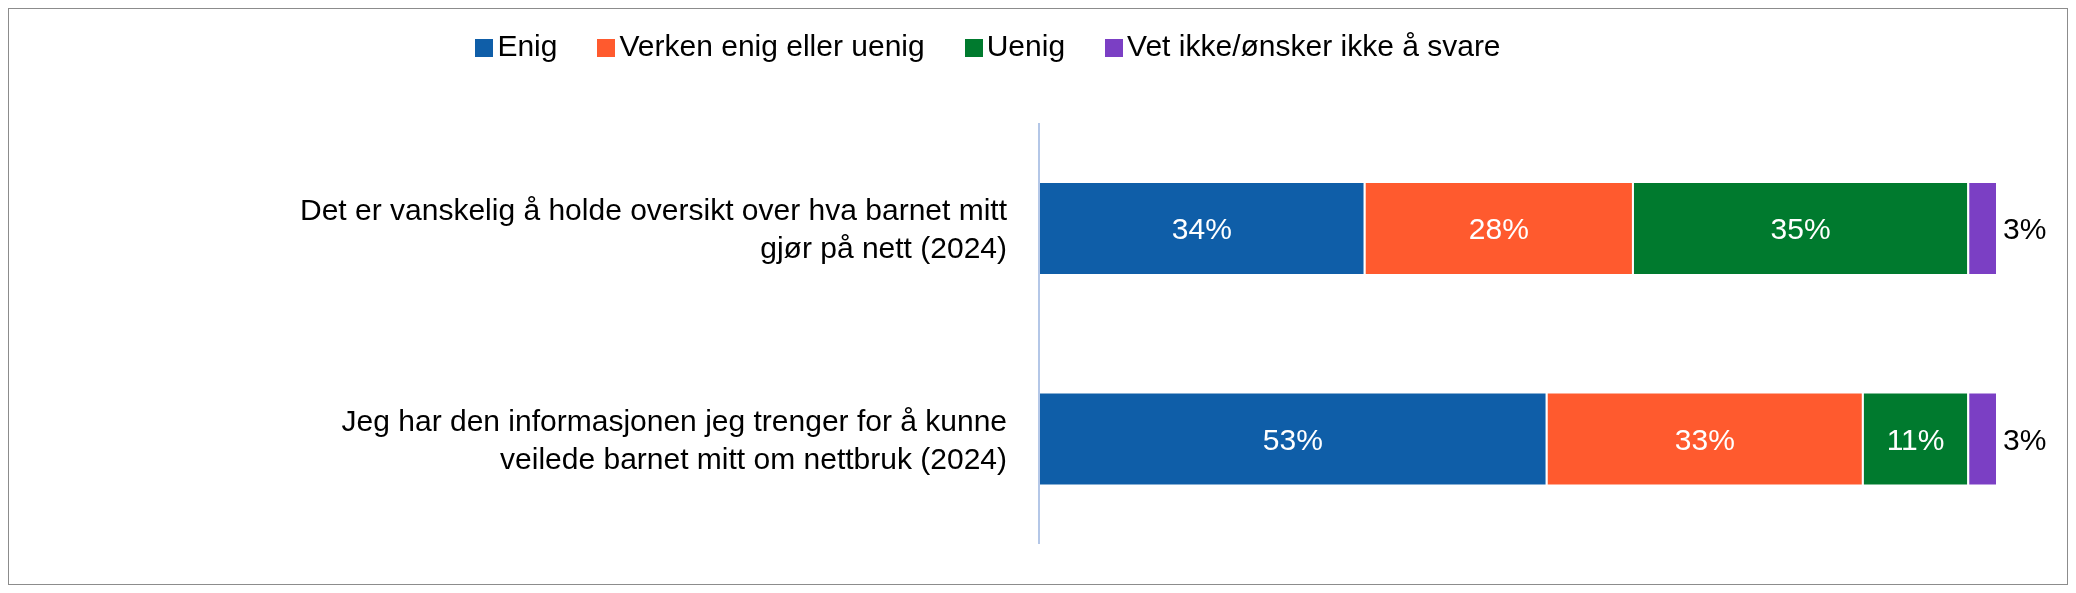  Describe the element at coordinates (1704, 439) in the screenshot. I see `data-label: 33%` at that location.